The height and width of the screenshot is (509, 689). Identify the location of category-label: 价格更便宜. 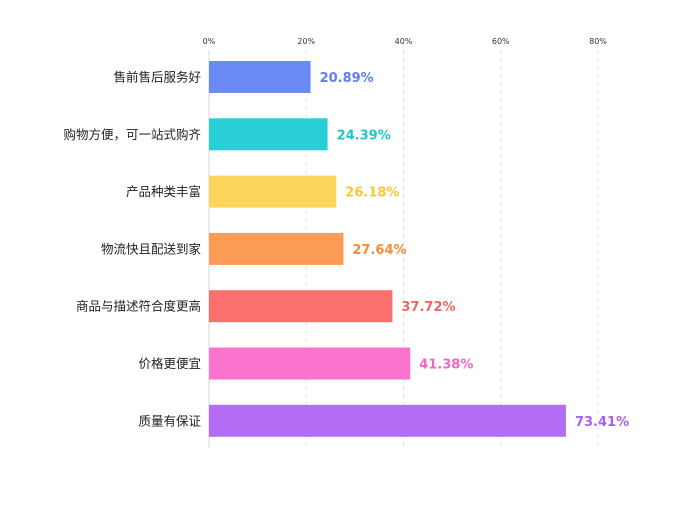
(169, 363).